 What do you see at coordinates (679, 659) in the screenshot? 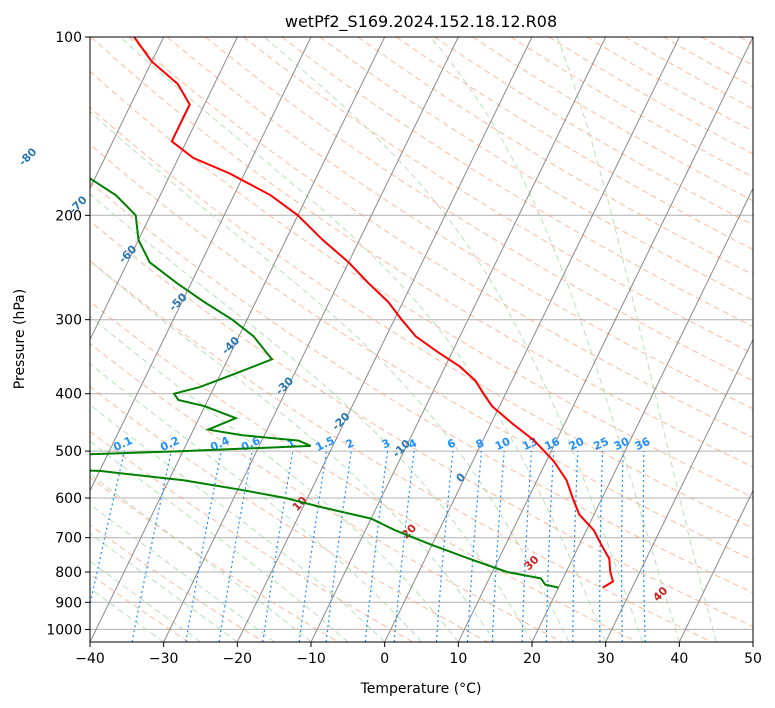
I see `x-tick-label: 40` at bounding box center [679, 659].